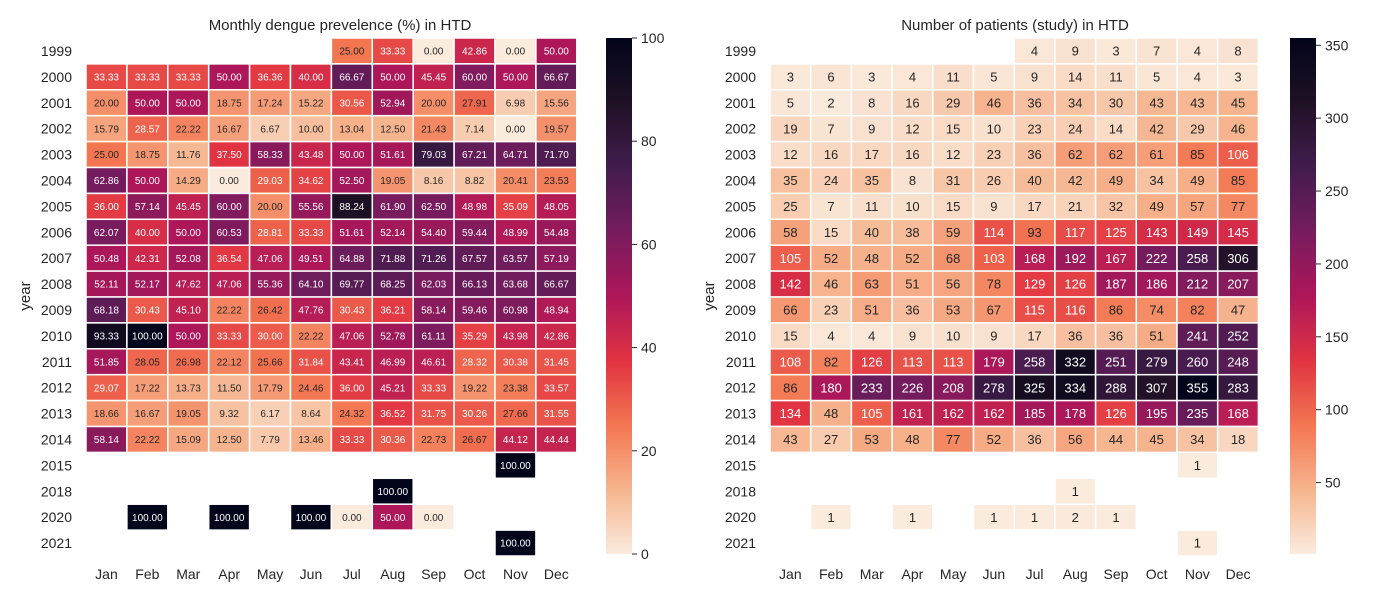 This screenshot has width=1400, height=605. What do you see at coordinates (56, 517) in the screenshot?
I see `y-tick-label: 2020` at bounding box center [56, 517].